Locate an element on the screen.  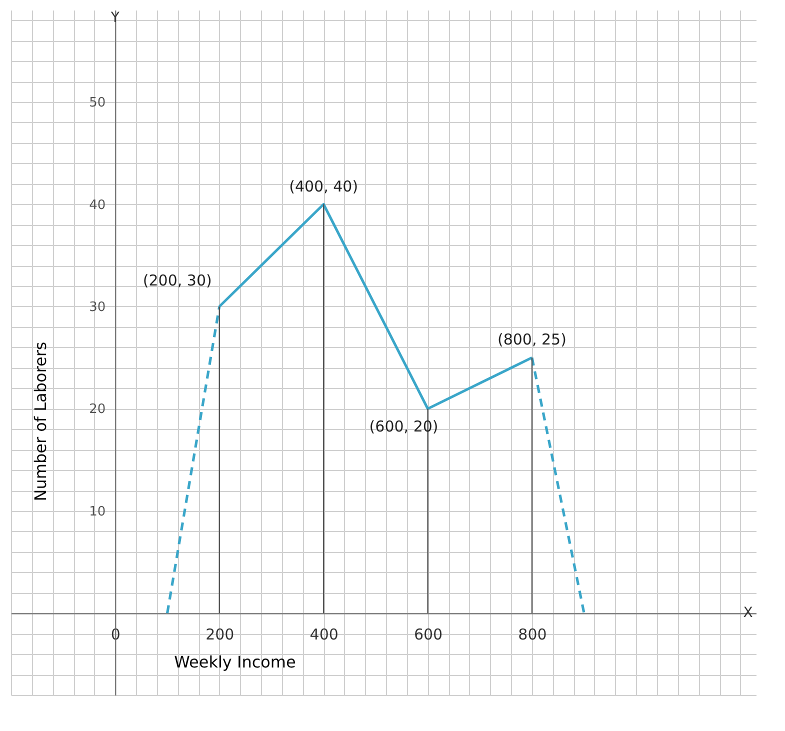
x-tick-label: 800 is located at coordinates (532, 635).